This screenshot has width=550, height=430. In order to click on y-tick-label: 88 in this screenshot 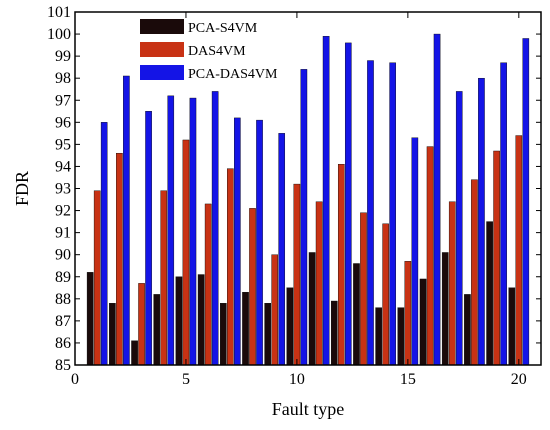, I will do `click(63, 299)`.